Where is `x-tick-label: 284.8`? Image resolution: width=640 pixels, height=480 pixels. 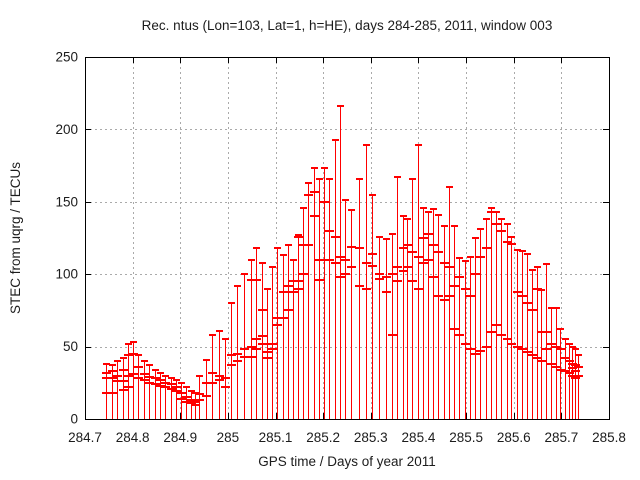
x-tick-label: 284.8 is located at coordinates (133, 437).